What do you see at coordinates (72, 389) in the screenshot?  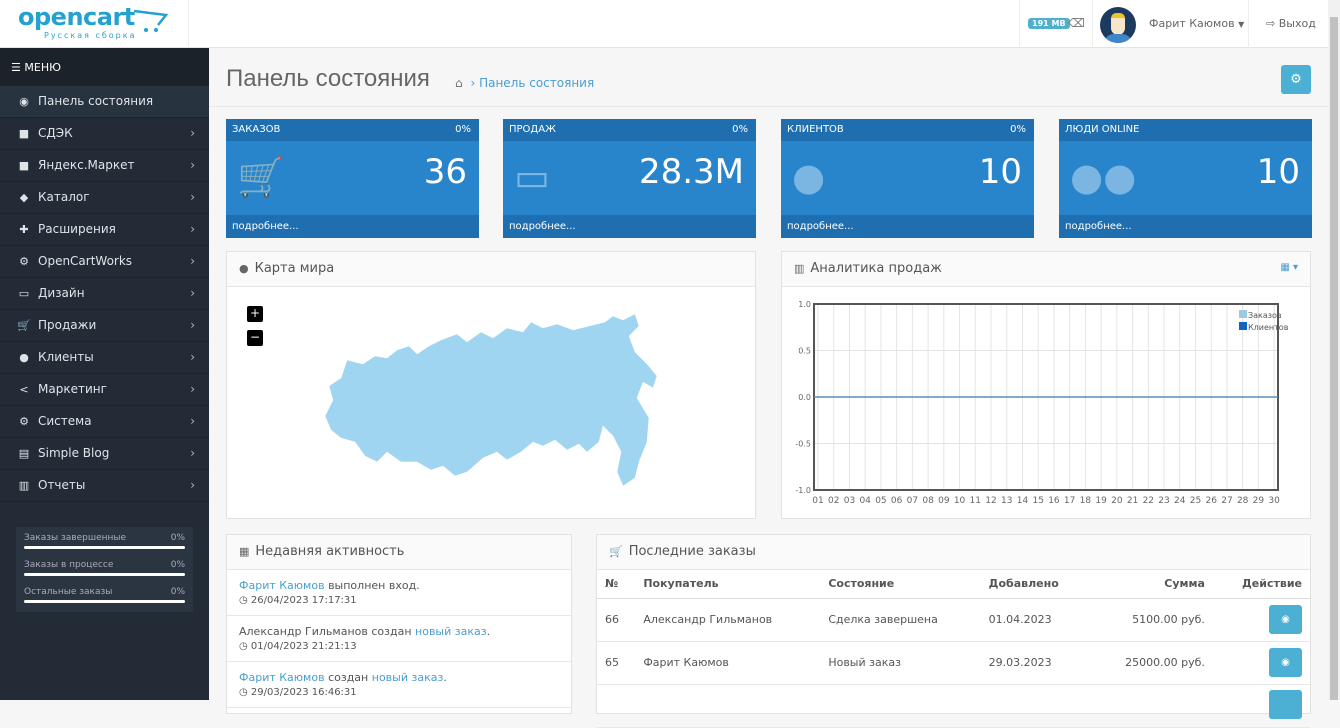 I see `sidebar-item-label: Маркетинг` at bounding box center [72, 389].